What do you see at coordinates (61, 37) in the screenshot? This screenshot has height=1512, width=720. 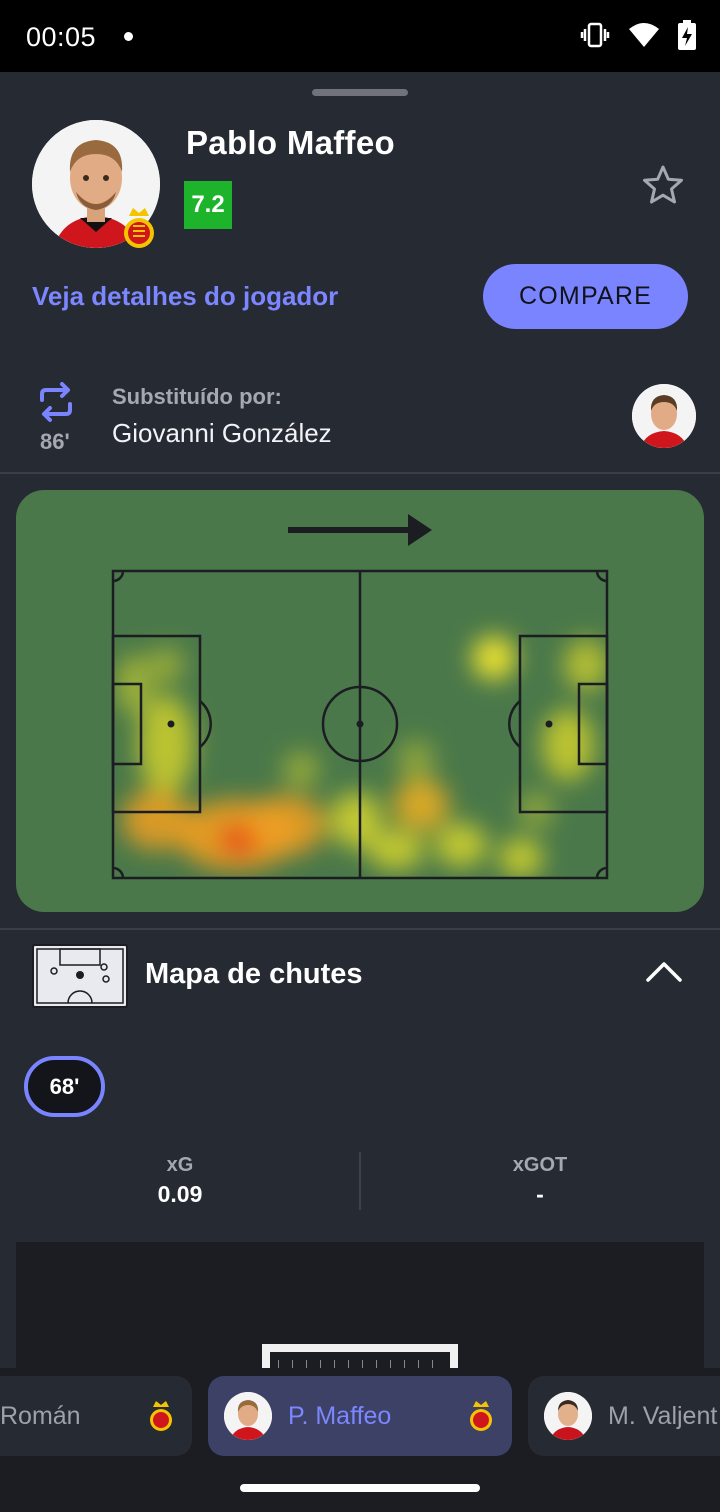 I see `status-time: 00:05` at bounding box center [61, 37].